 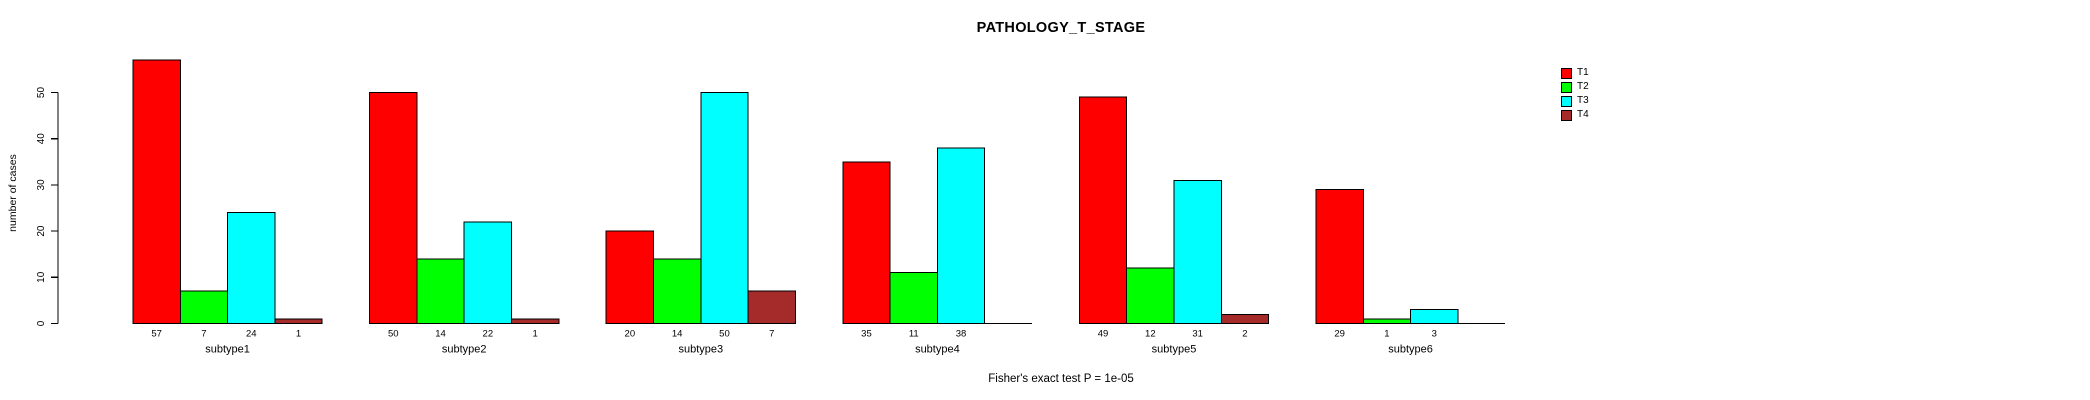 I want to click on legend-label-T4: T4, so click(x=1583, y=114).